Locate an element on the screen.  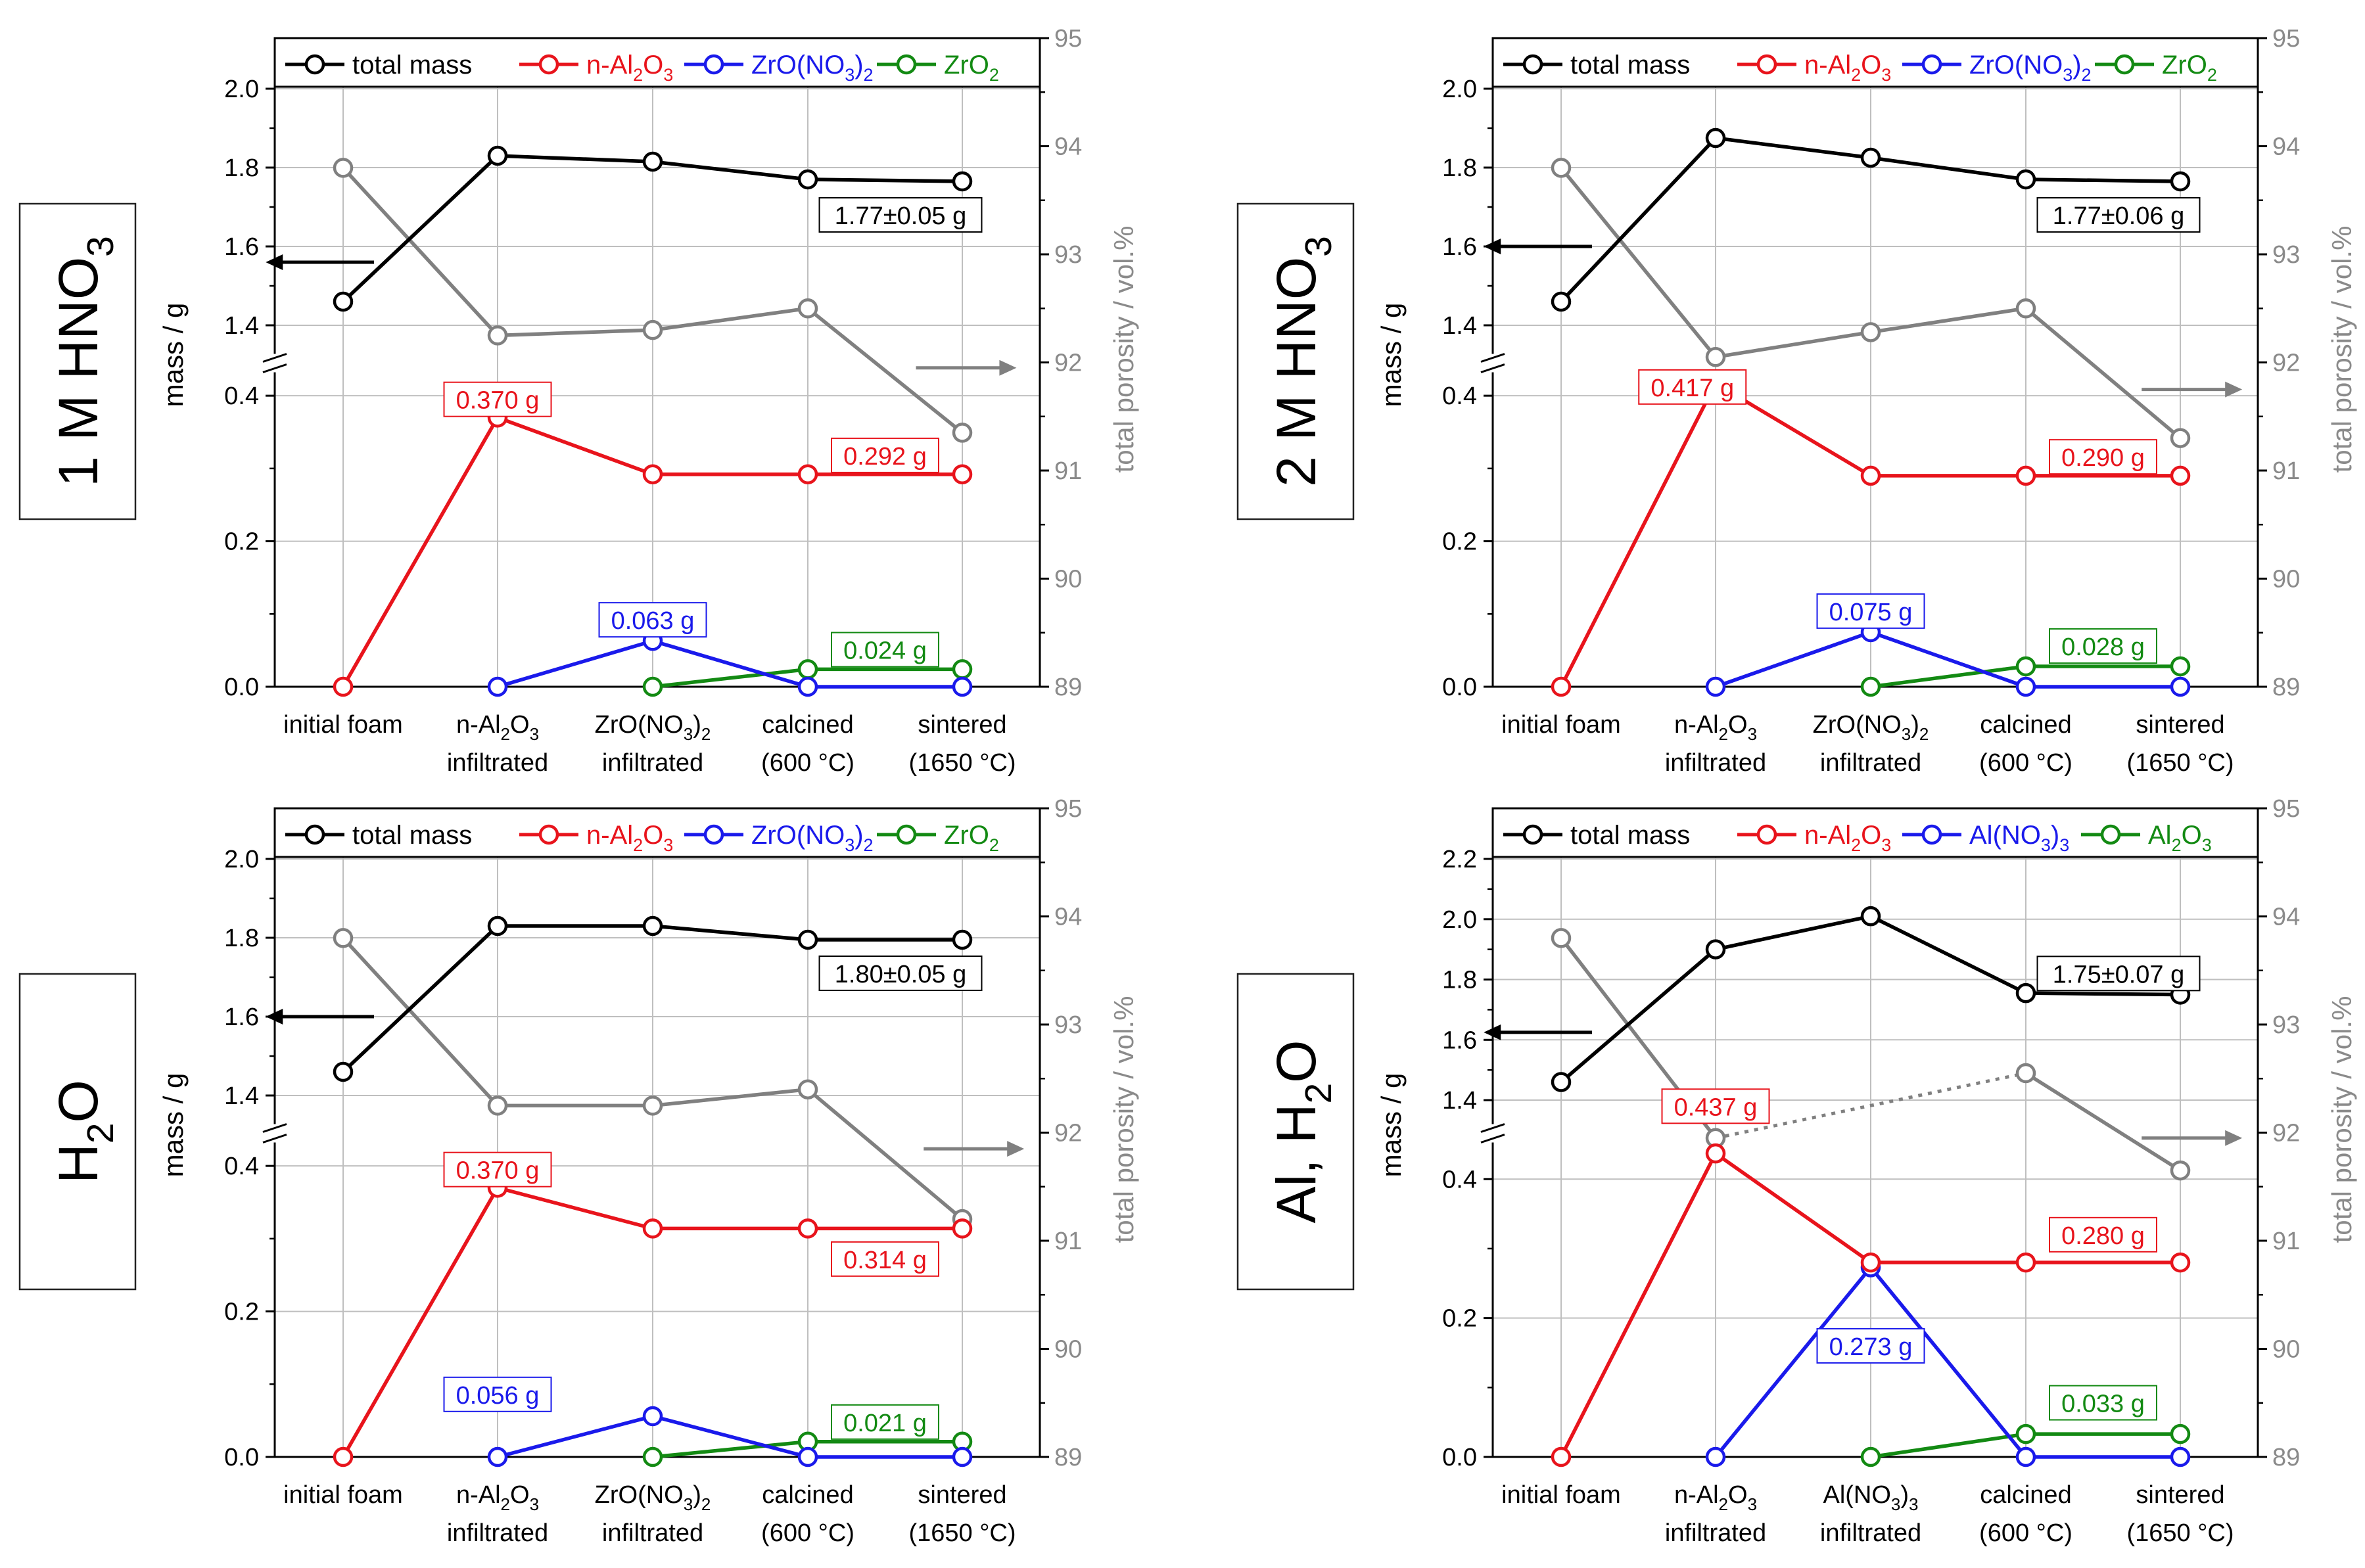
x-category-label: (1650 °C) is located at coordinates (2180, 1533).